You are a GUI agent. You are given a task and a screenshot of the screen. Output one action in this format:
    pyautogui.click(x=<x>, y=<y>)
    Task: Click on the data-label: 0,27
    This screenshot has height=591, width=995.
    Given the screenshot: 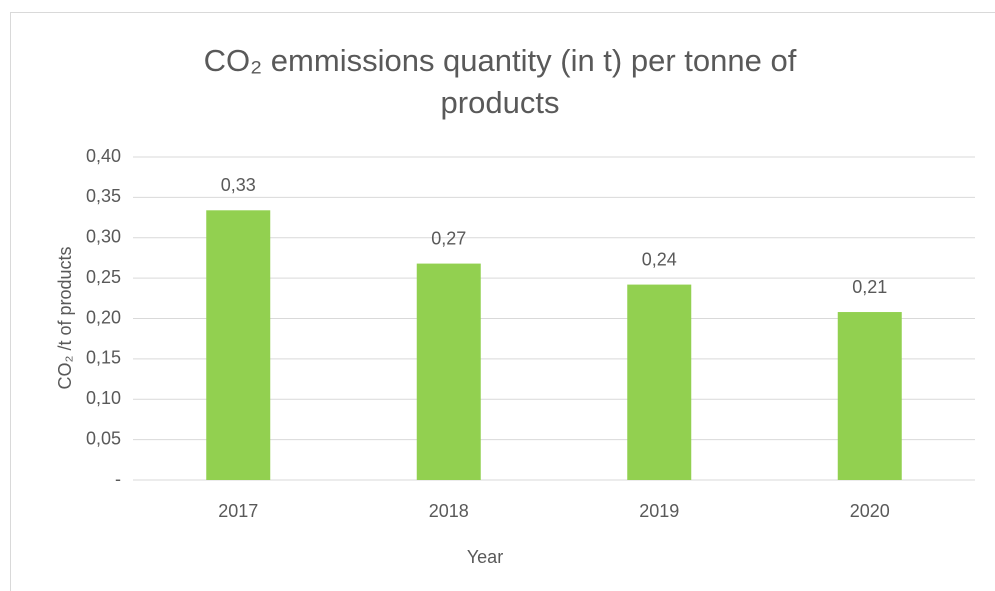 What is the action you would take?
    pyautogui.click(x=448, y=238)
    